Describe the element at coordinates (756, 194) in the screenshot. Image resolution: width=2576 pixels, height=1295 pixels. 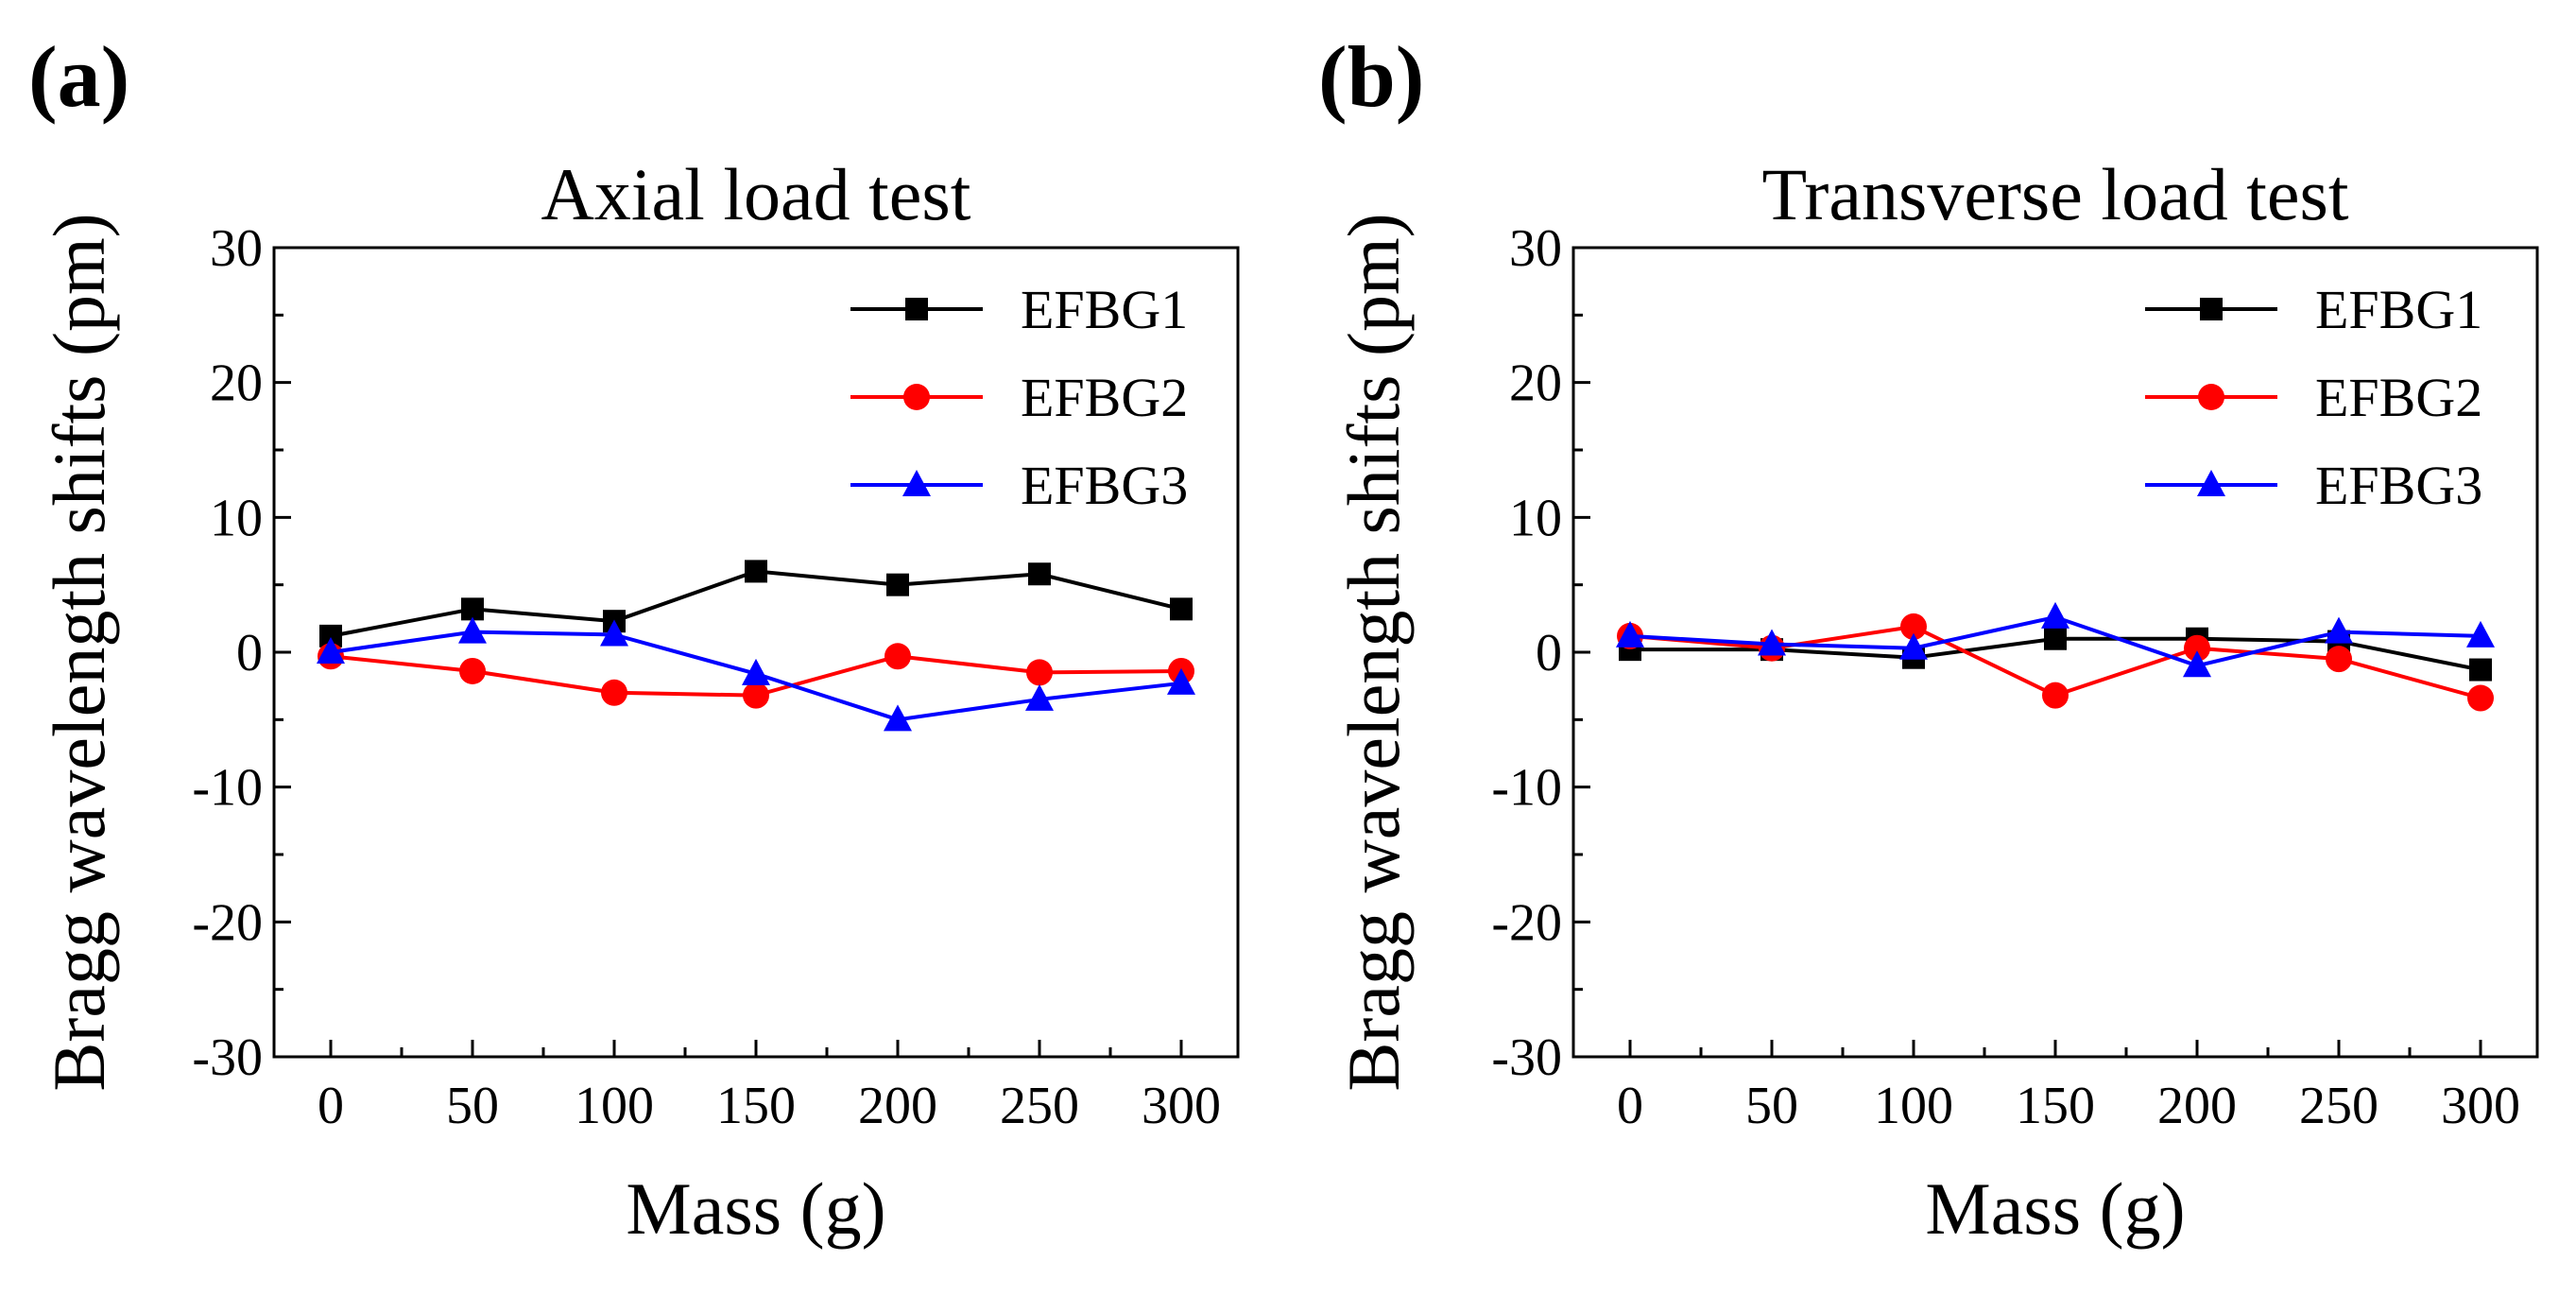
I see `chart-title: Axial load test` at that location.